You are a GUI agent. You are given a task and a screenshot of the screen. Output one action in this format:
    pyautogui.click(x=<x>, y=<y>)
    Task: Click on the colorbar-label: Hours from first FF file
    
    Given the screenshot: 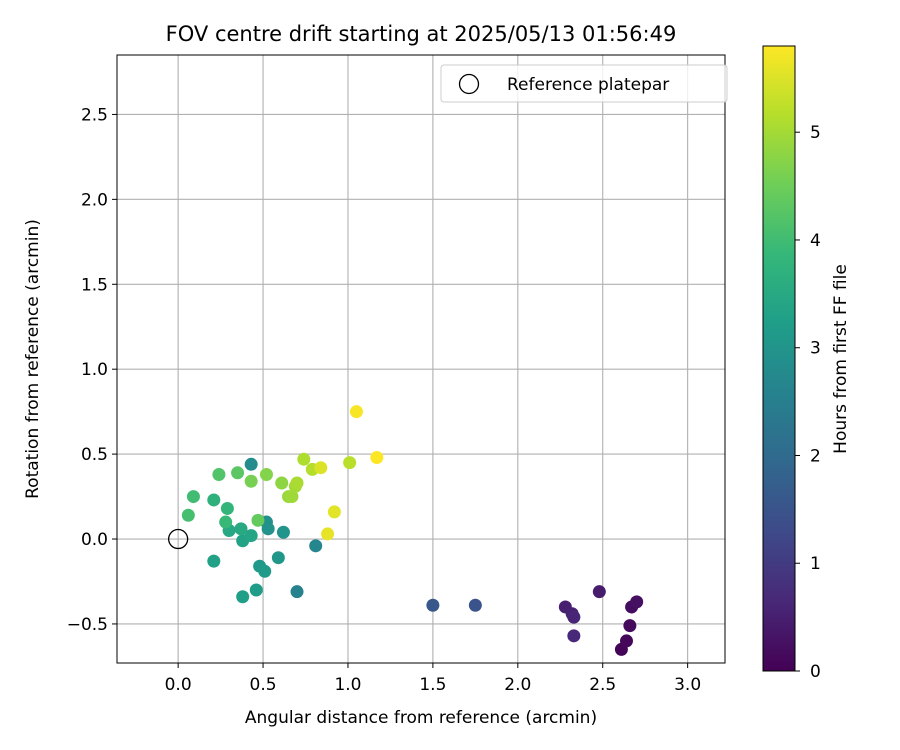 What is the action you would take?
    pyautogui.click(x=841, y=359)
    